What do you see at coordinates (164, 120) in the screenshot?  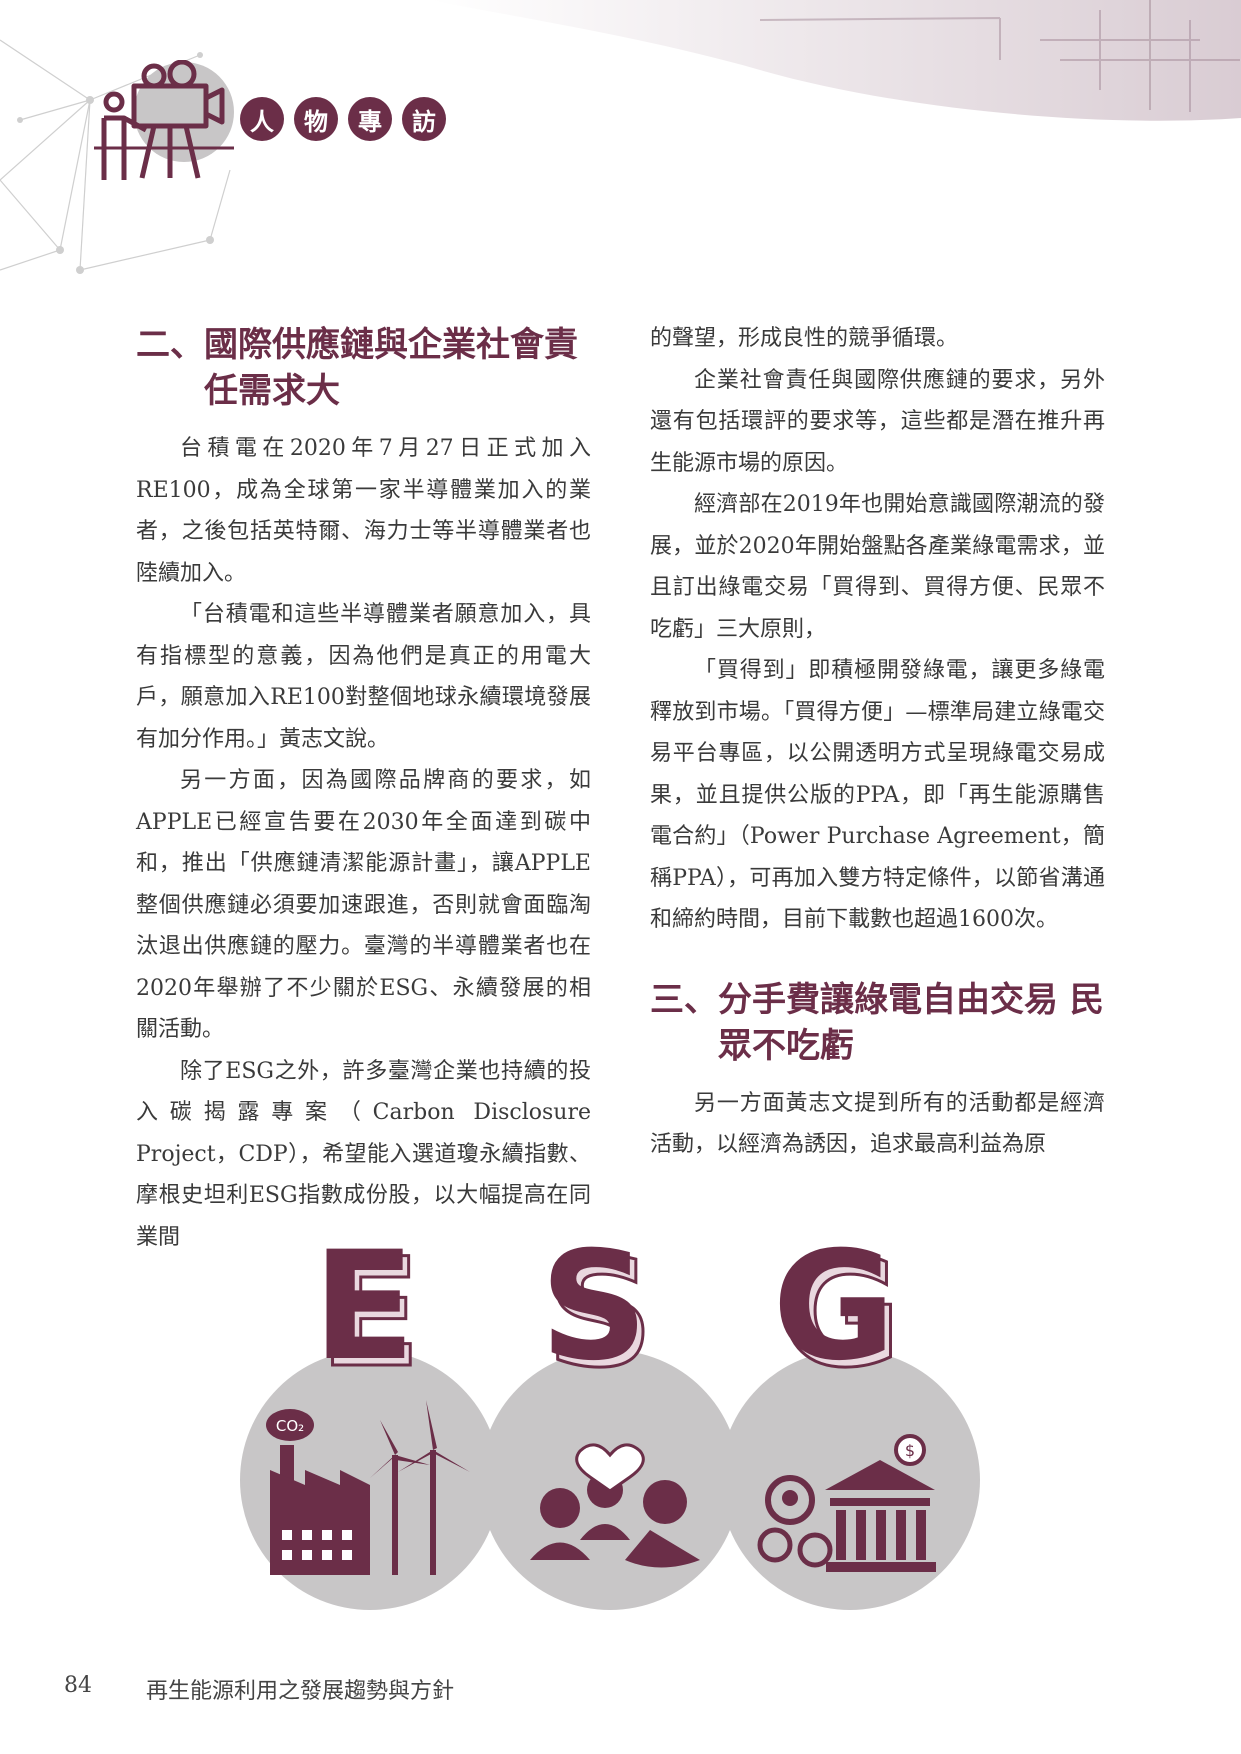 I see `interviewer-camera-icon` at bounding box center [164, 120].